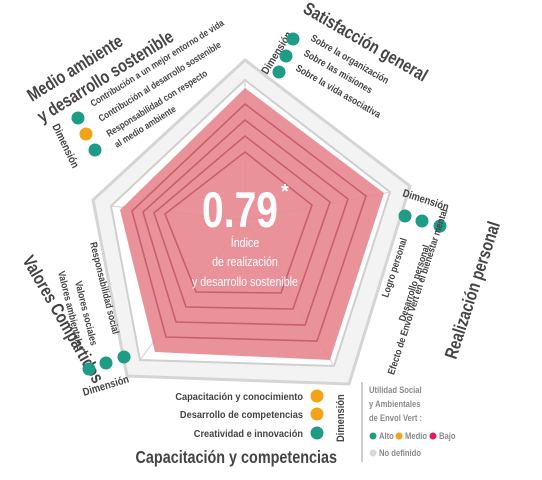 The width and height of the screenshot is (542, 480). Describe the element at coordinates (395, 403) in the screenshot. I see `legend-title-line2: y Ambientales` at that location.